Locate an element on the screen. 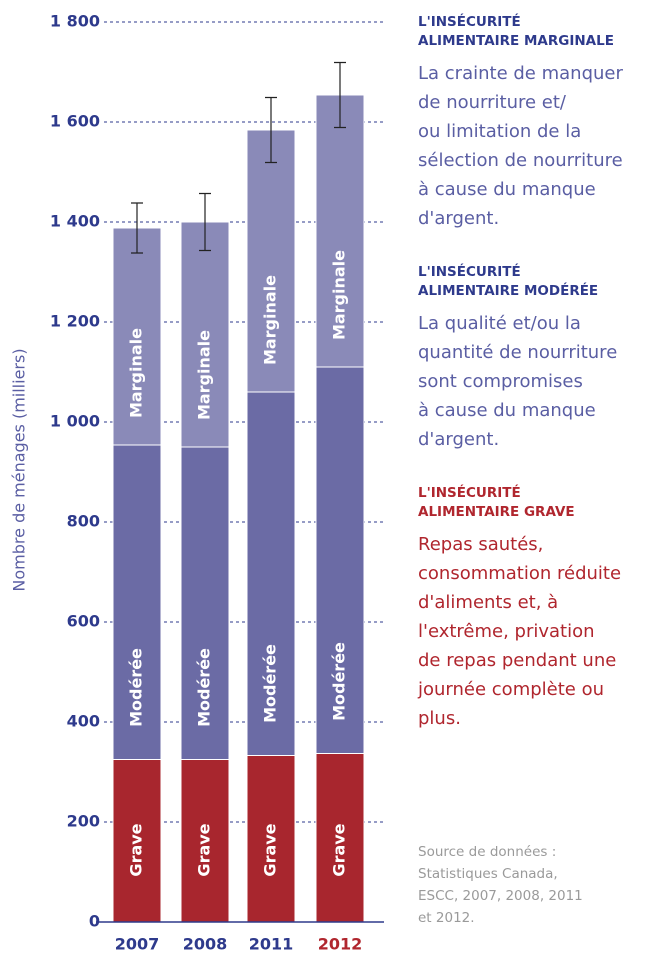  note-text: l'extrême, privation is located at coordinates (506, 631).